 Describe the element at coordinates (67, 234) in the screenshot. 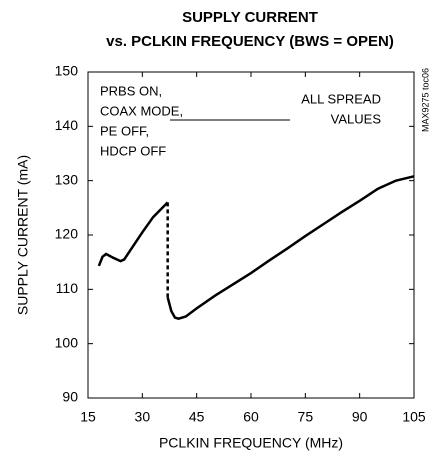

I see `y-tick-label: 120` at that location.